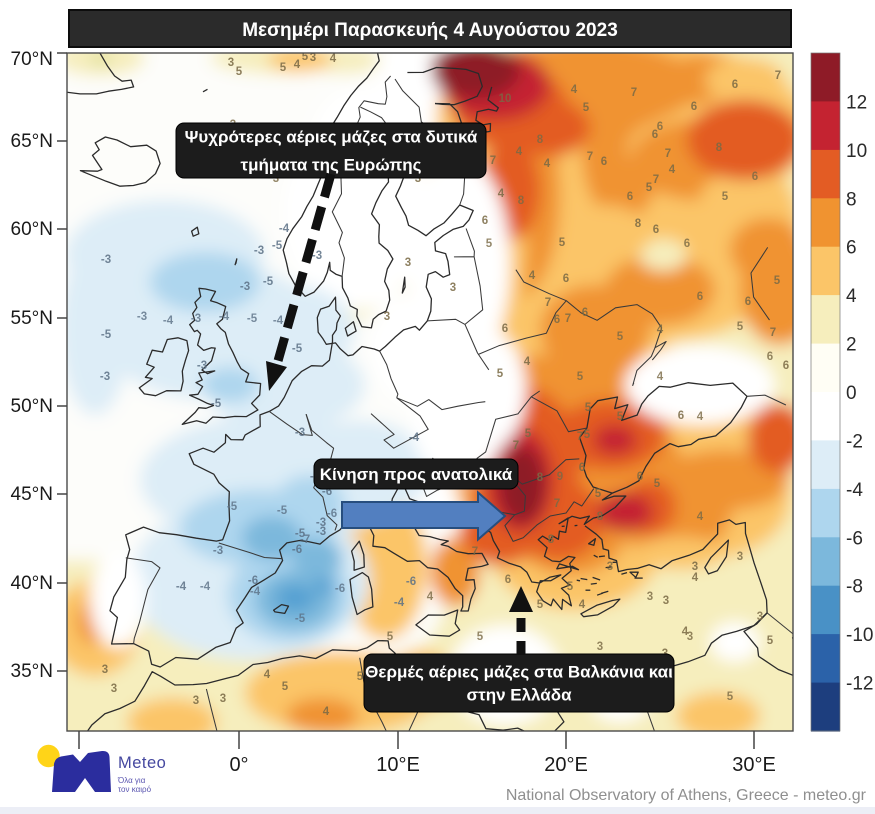 This screenshot has height=814, width=875. I want to click on svg-text: 45°N, so click(32, 494).